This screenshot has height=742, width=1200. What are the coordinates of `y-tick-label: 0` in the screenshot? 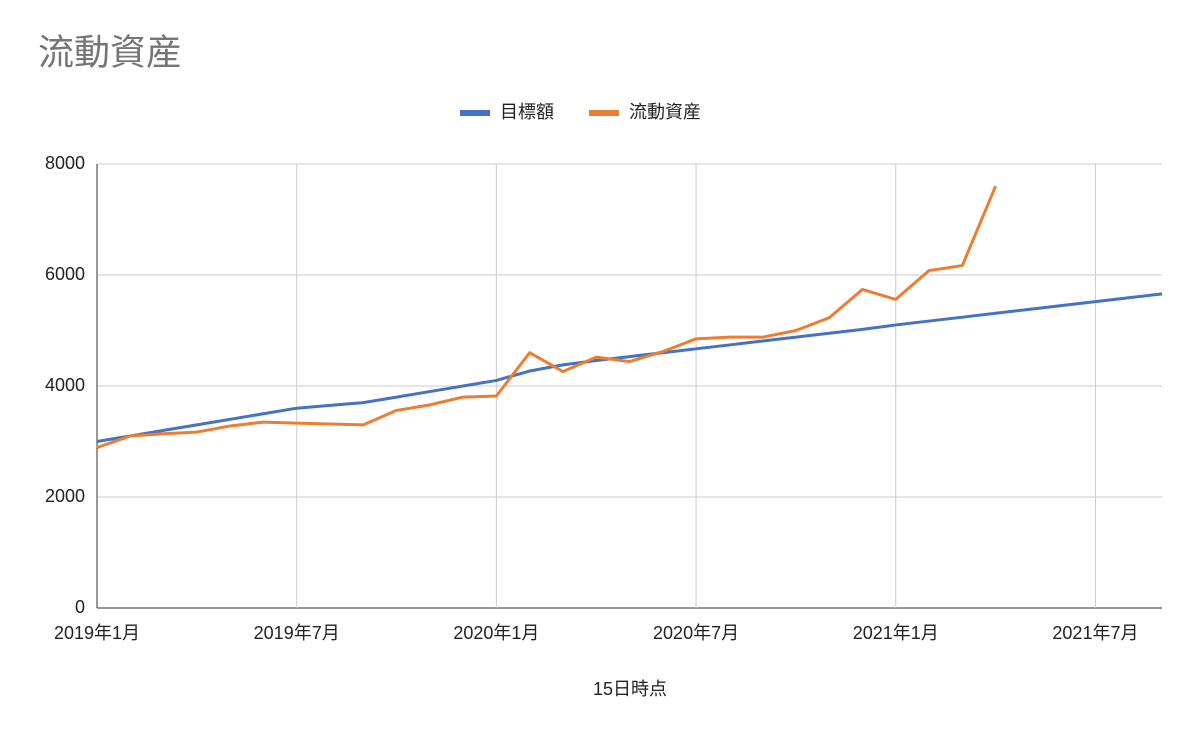 It's located at (80, 607).